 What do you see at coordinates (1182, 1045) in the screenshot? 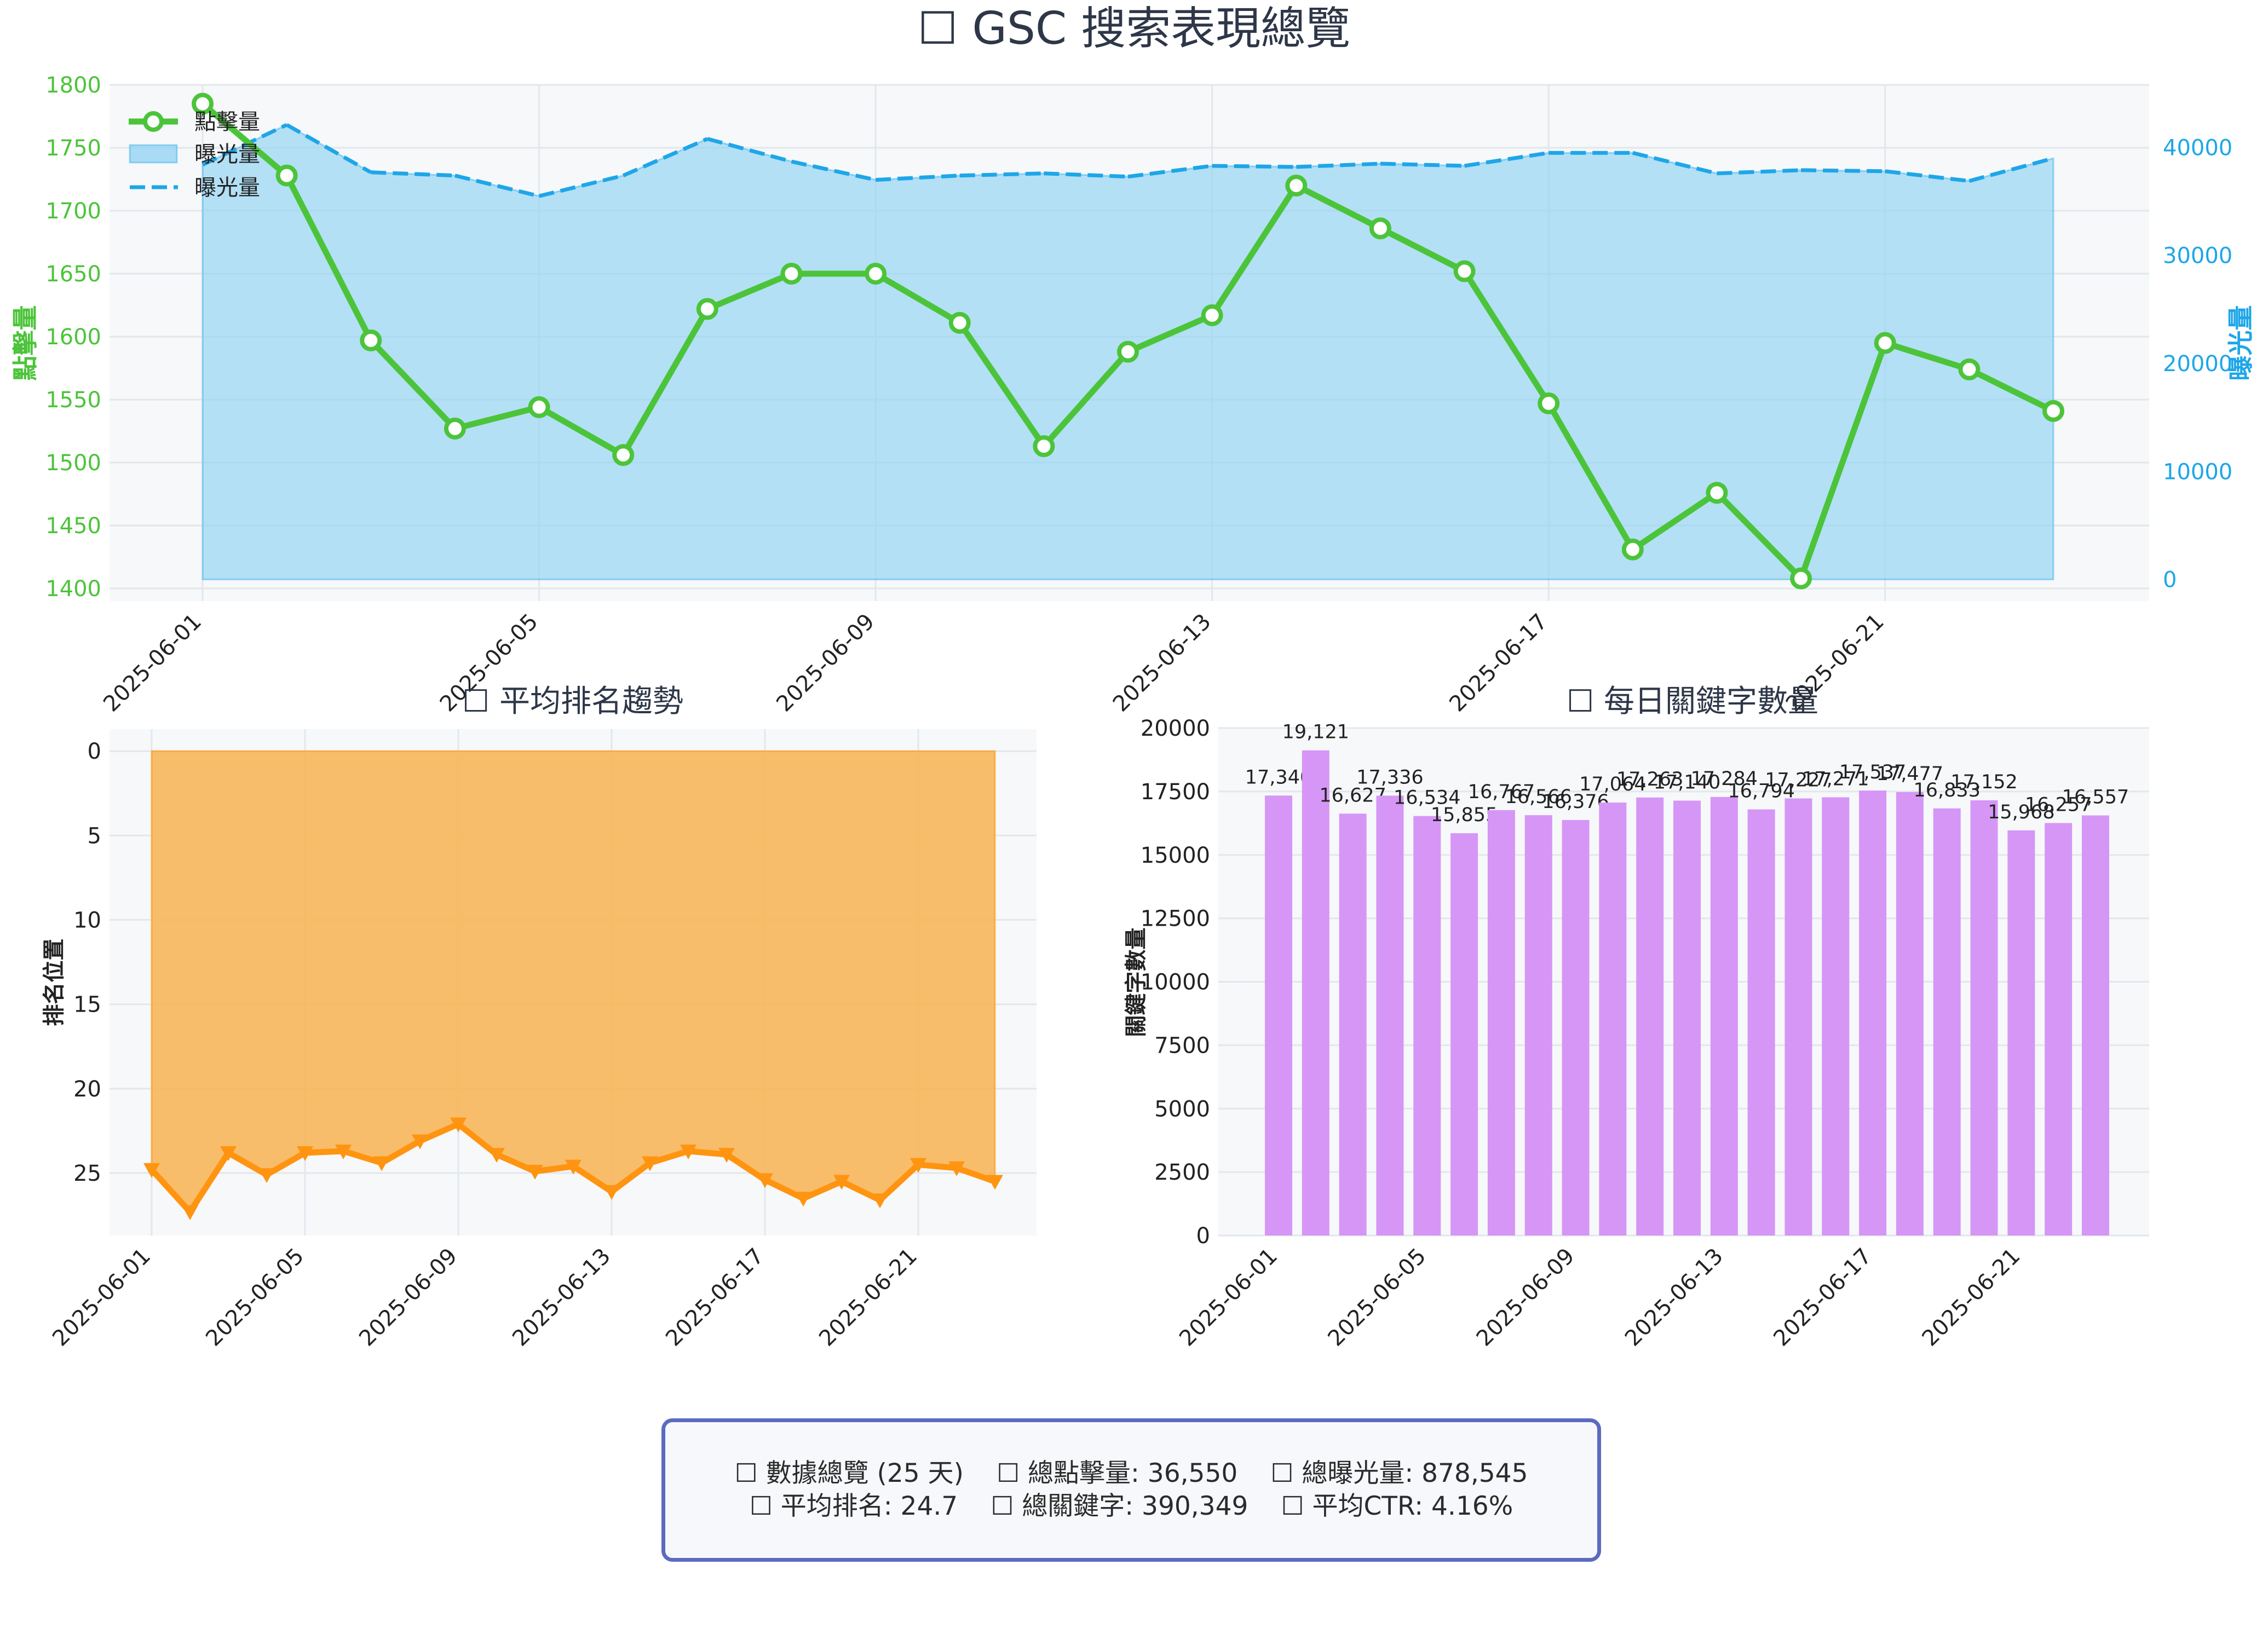
I see `y-tick-label: 7500` at bounding box center [1182, 1045].